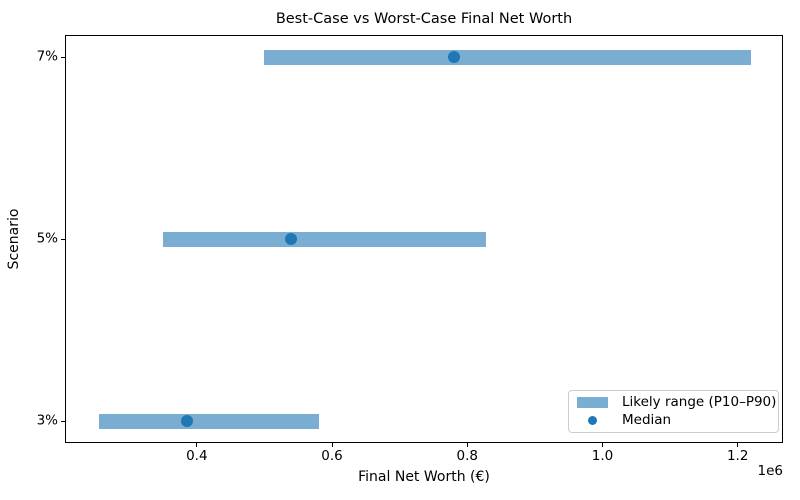 The image size is (800, 500). I want to click on legend-label-range: Likely range (P10–P90), so click(699, 401).